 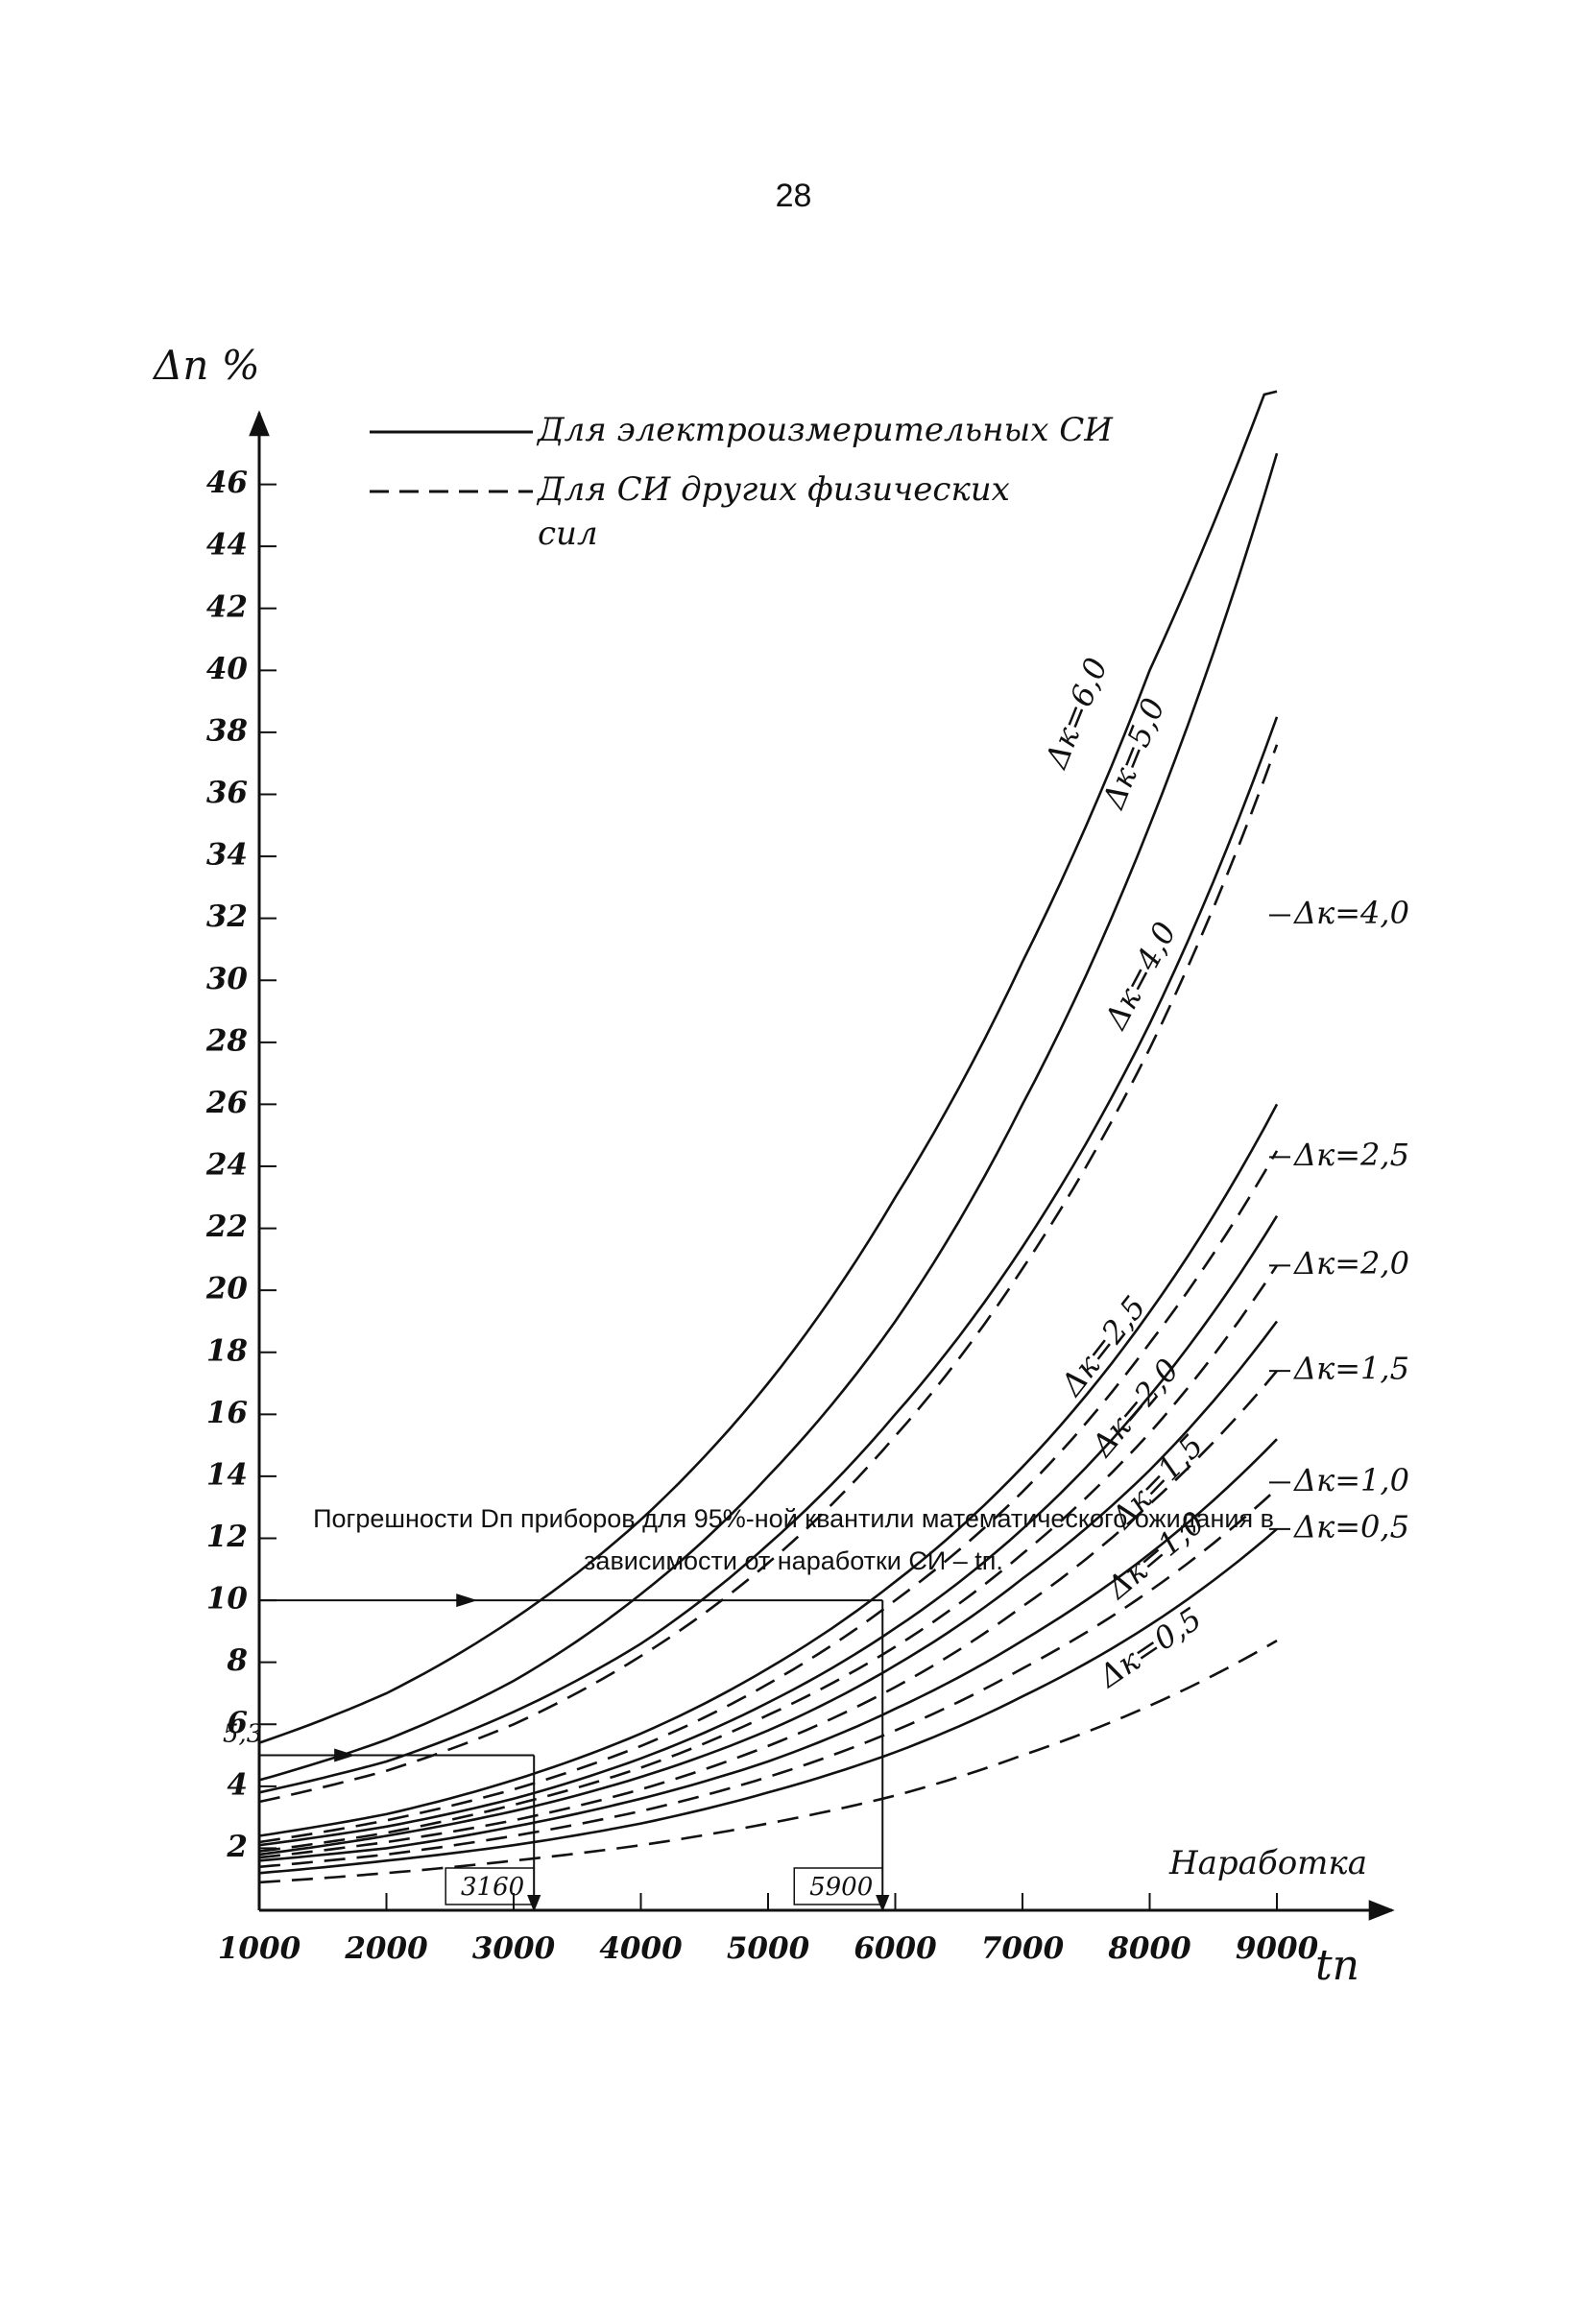 I want to click on x-tick-label: 8000, so click(x=1149, y=1948).